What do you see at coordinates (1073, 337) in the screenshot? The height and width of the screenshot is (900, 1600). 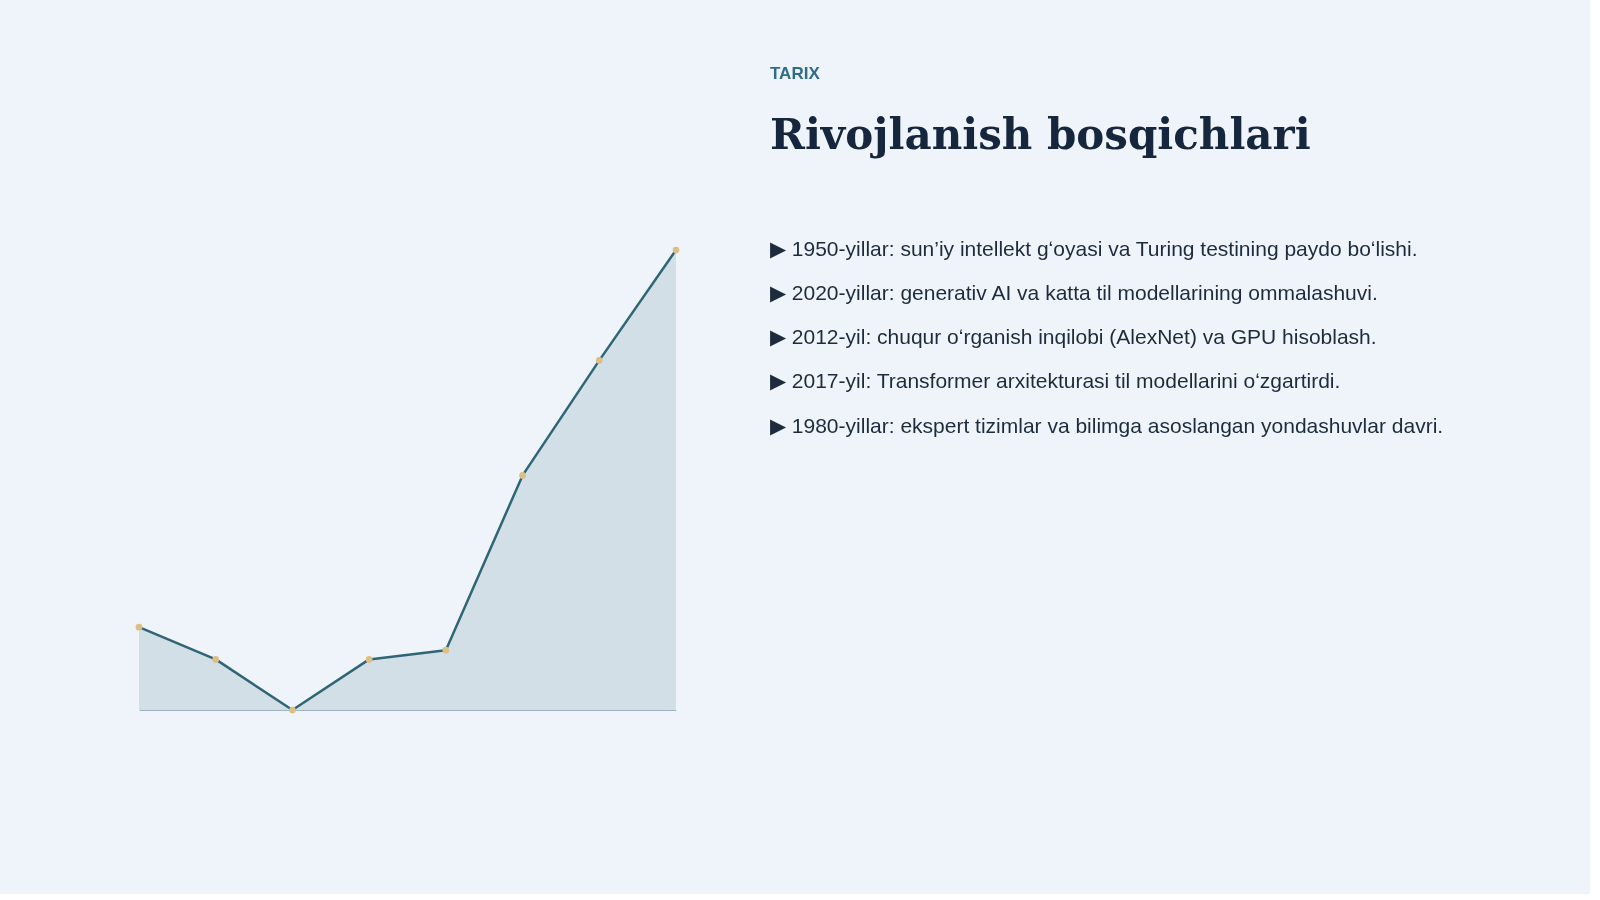 I see `text: ▶ 2012-yil: chuqur oʻrganish inqilobi (AlexNet) va GPU hisoblash.` at bounding box center [1073, 337].